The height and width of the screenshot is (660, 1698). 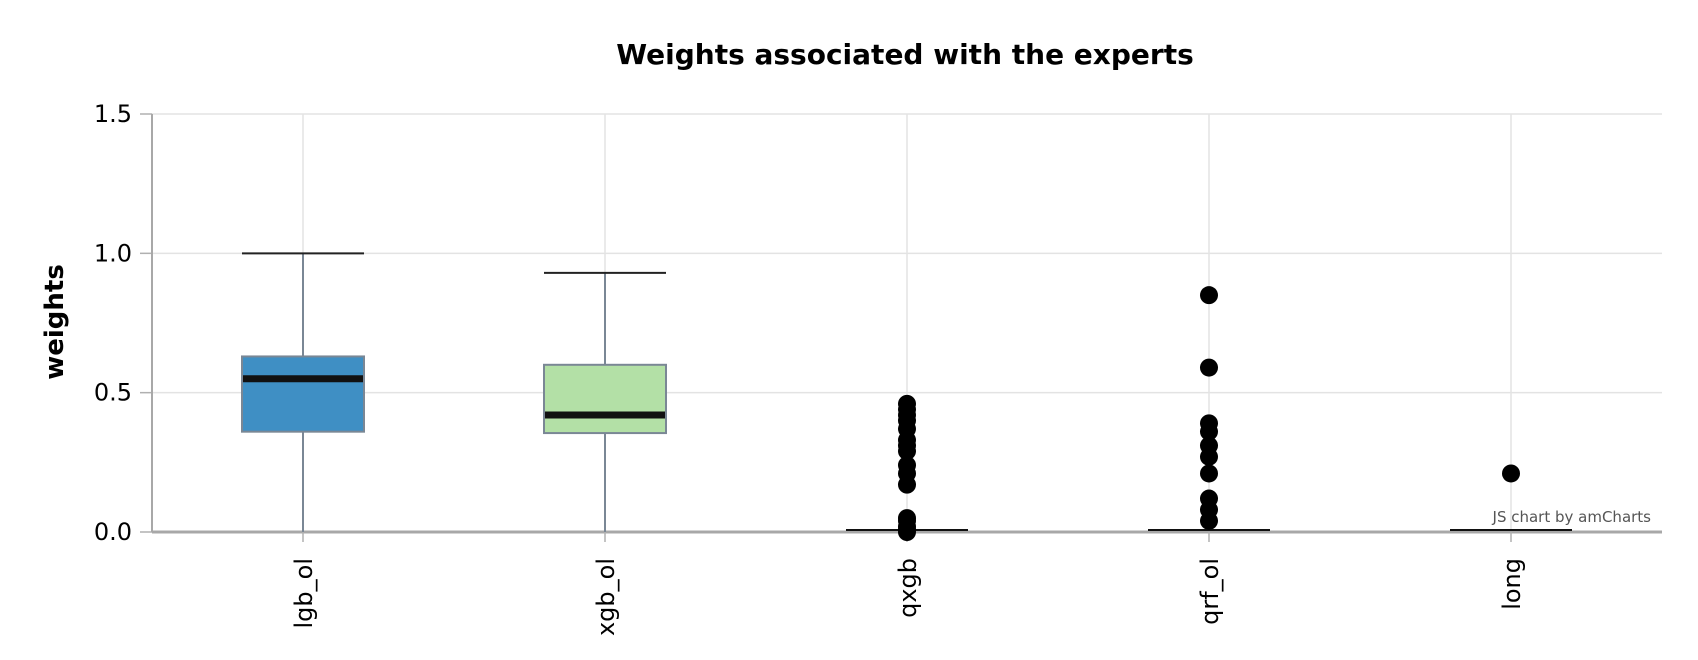 What do you see at coordinates (113, 393) in the screenshot?
I see `y-tick-label: 0.5` at bounding box center [113, 393].